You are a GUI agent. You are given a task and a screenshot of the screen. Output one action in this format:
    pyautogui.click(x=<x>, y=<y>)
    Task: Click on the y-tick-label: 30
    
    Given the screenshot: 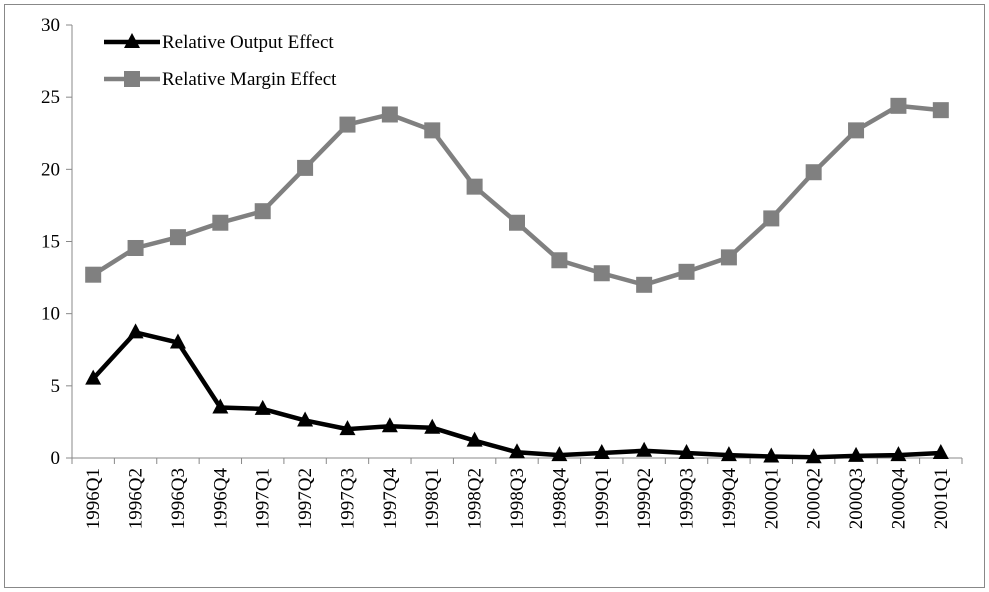 What is the action you would take?
    pyautogui.click(x=50, y=25)
    